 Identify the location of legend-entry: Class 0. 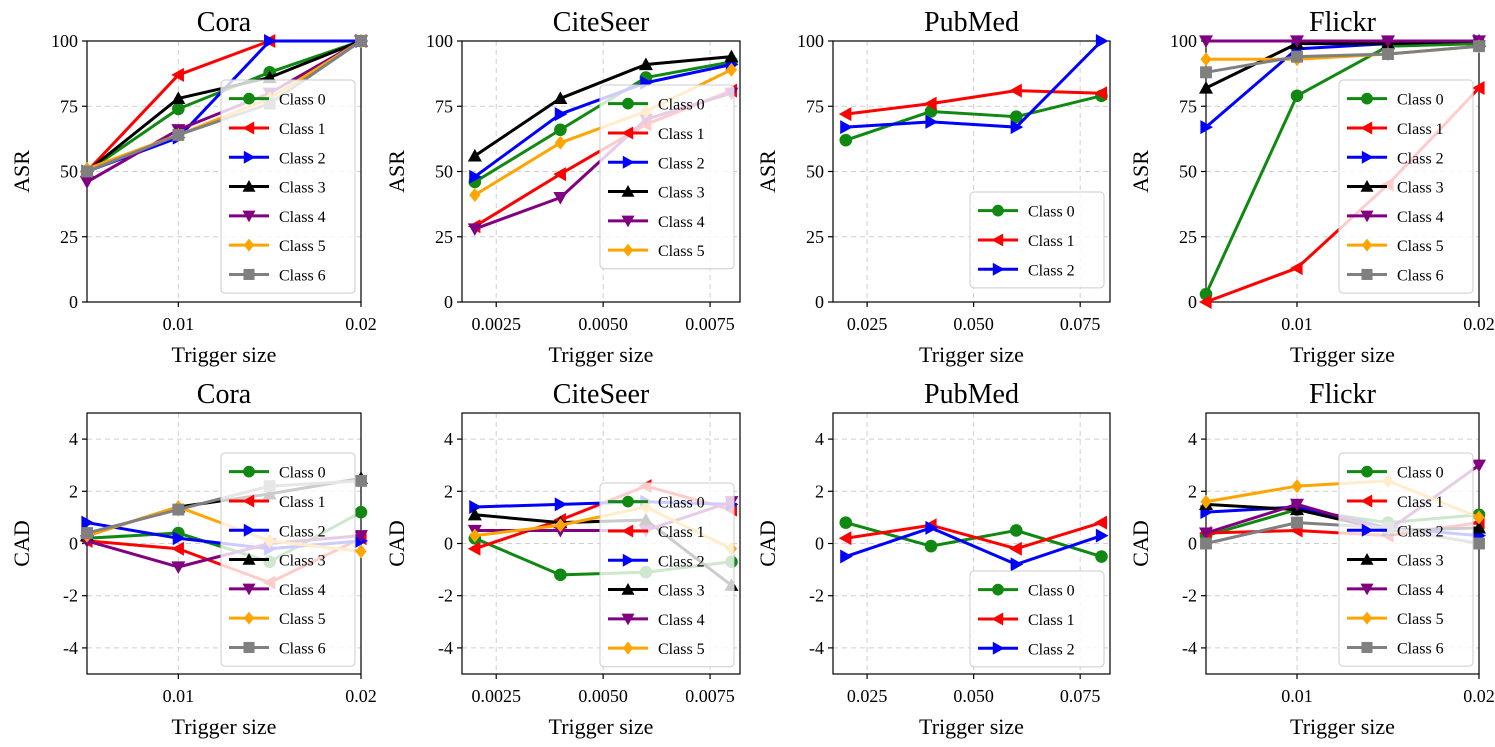
(656, 105).